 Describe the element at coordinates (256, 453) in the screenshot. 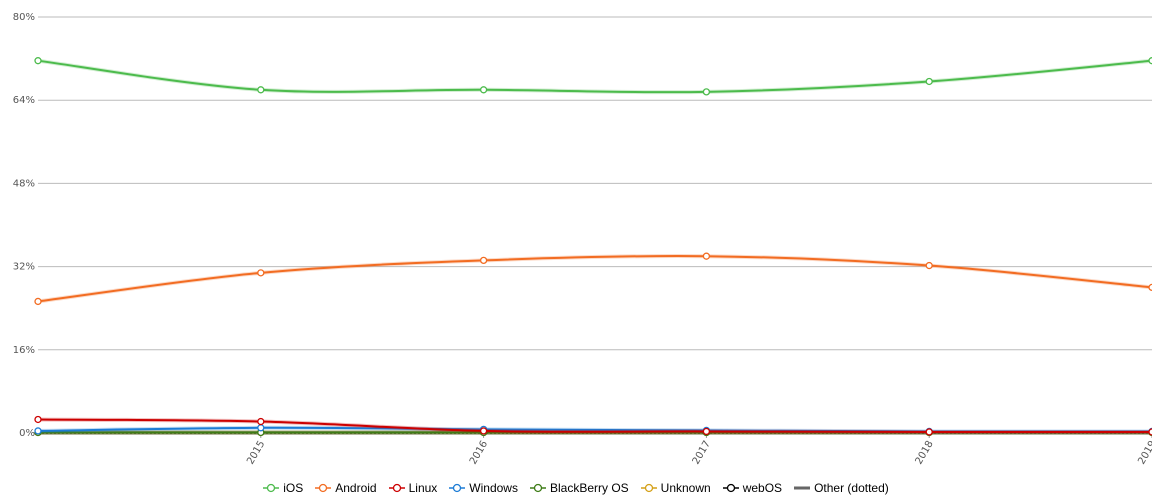

I see `x-tick-label: 2015` at that location.